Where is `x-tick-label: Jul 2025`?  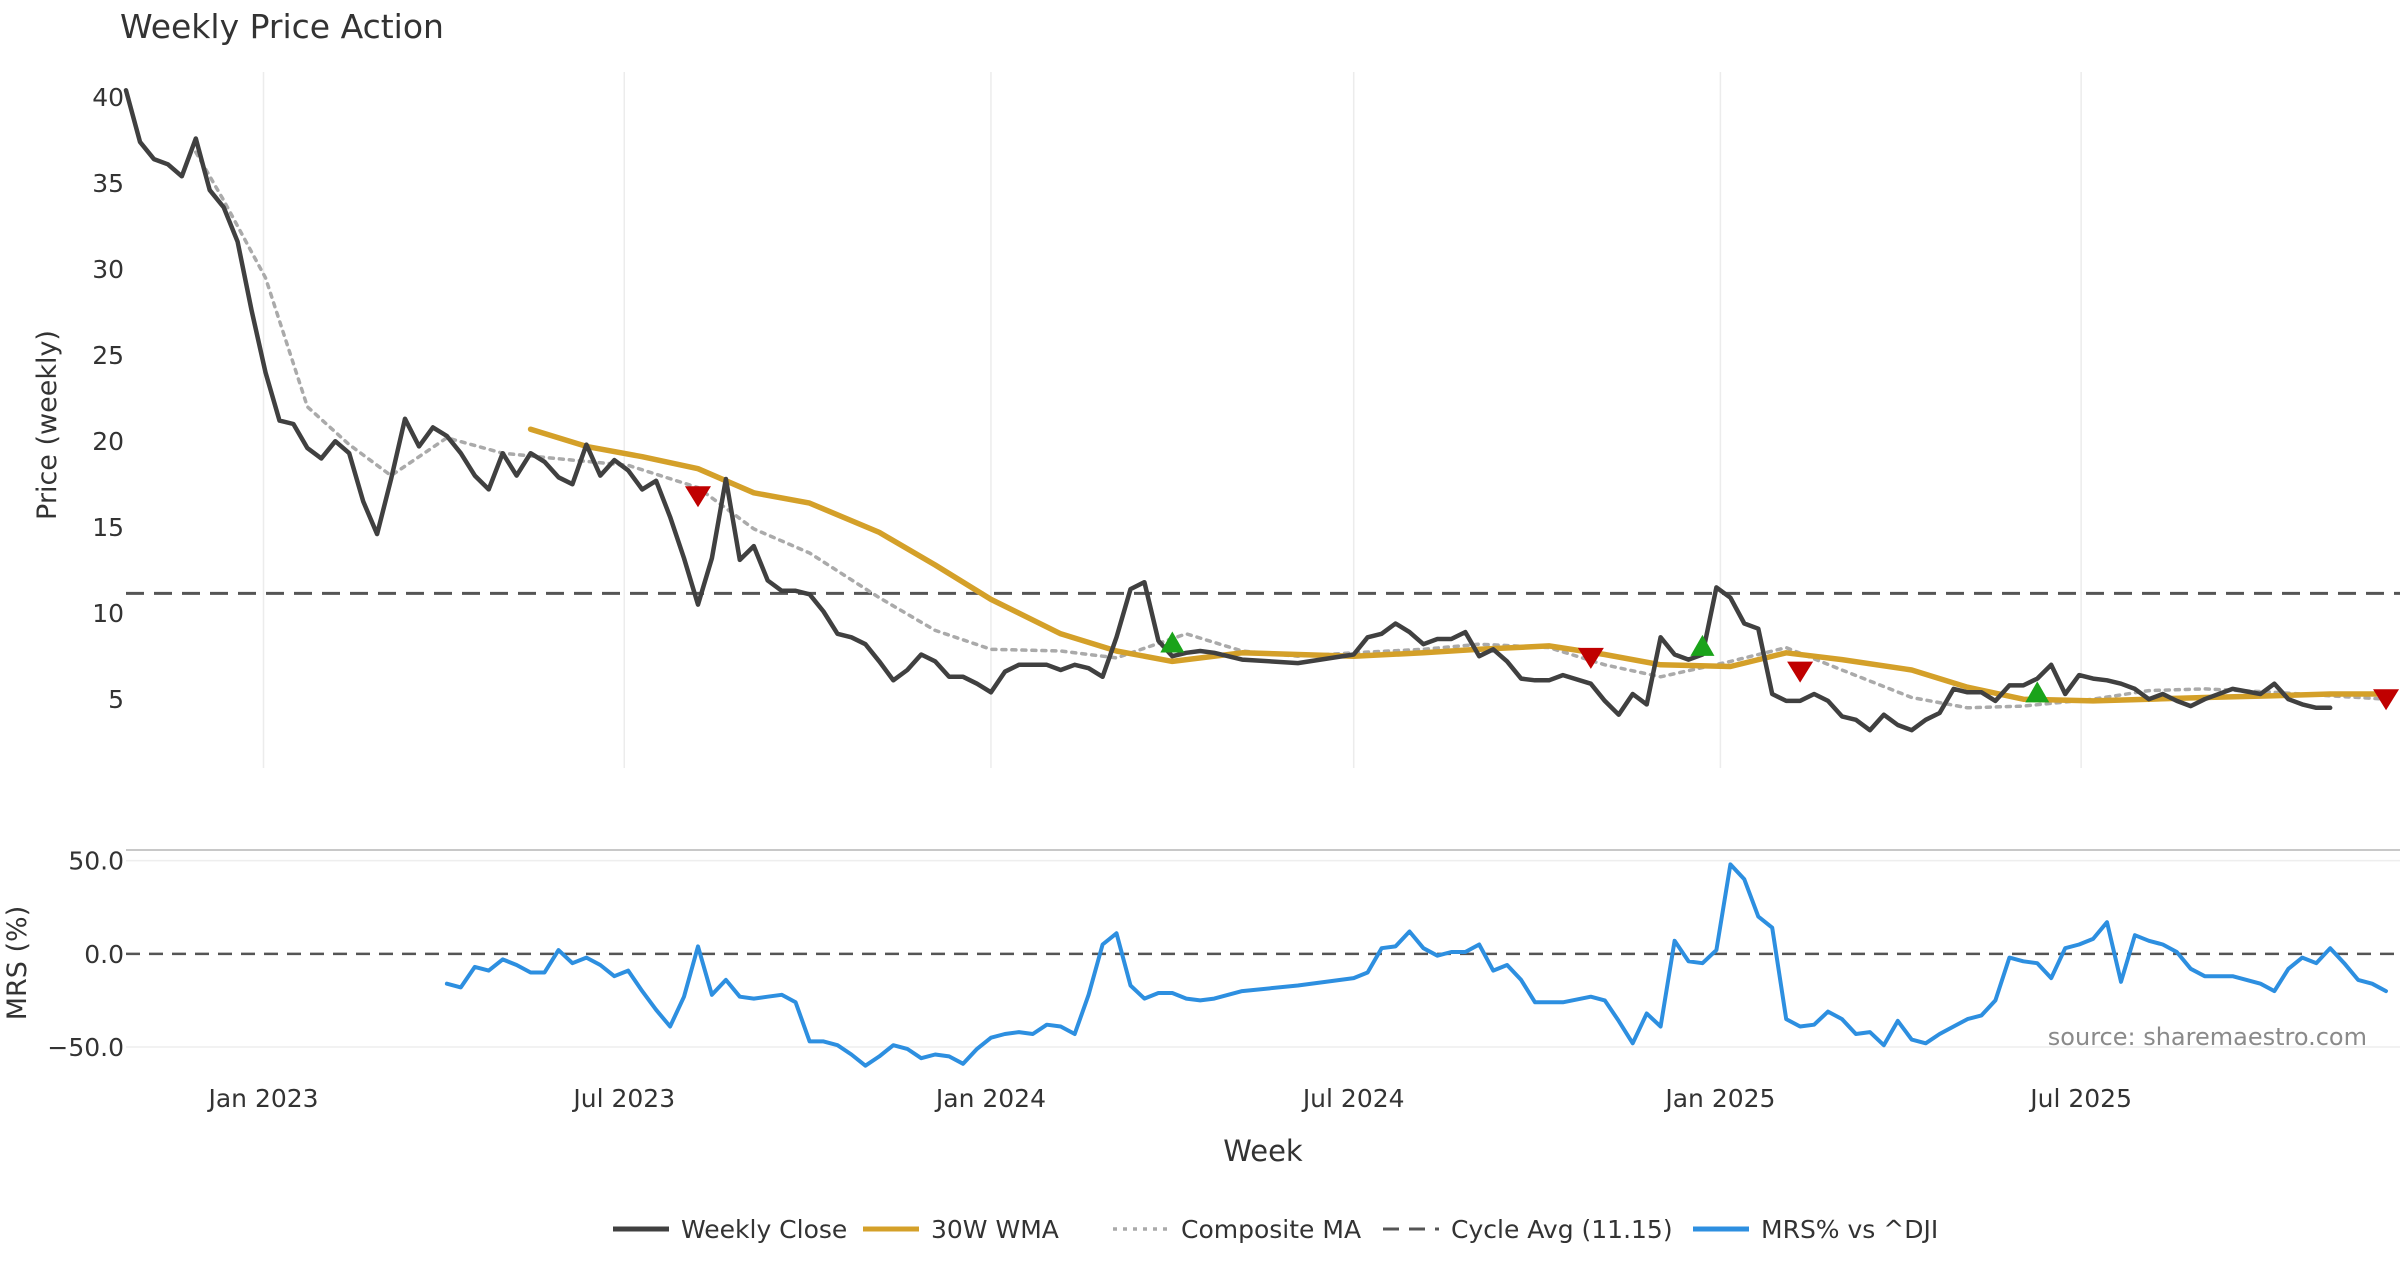
x-tick-label: Jul 2025 is located at coordinates (2080, 1098).